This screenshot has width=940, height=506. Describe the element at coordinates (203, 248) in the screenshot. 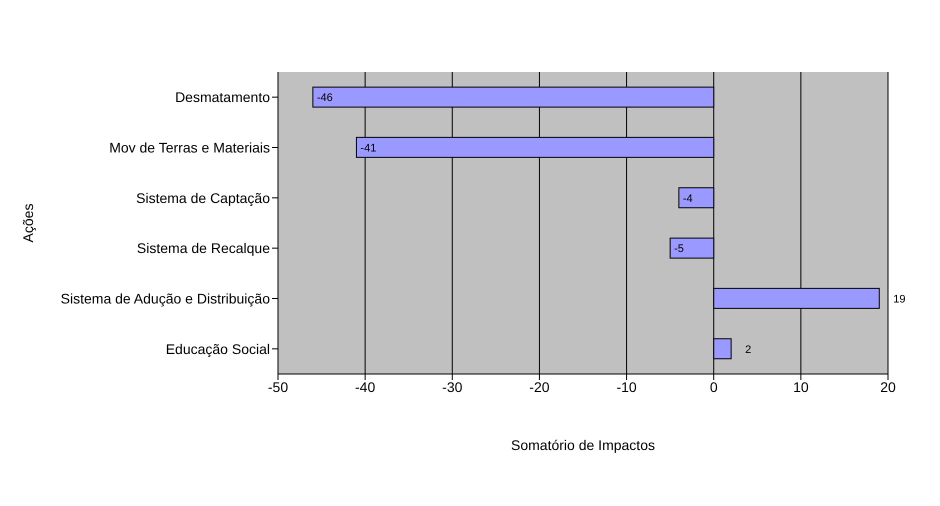

I see `y-tick-label: Sistema de Recalque` at that location.